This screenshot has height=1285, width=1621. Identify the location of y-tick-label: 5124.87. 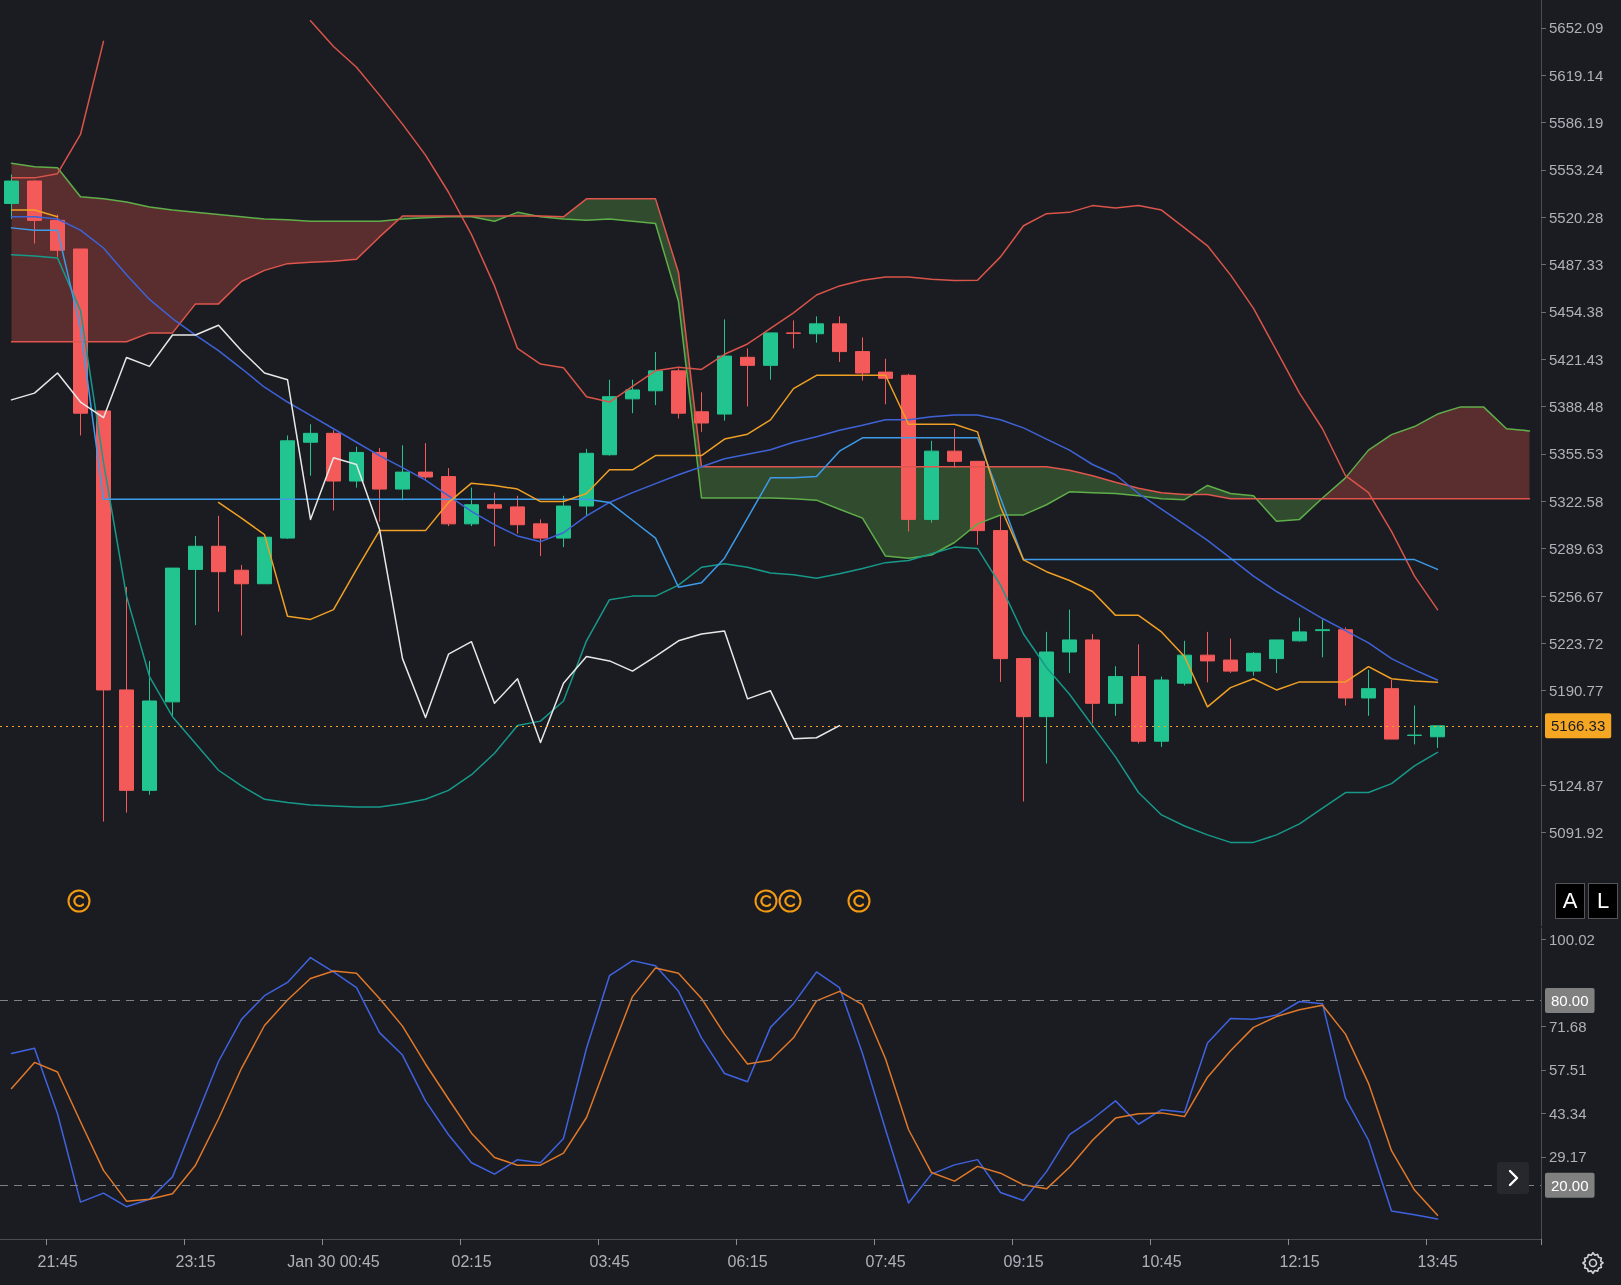
(1576, 785).